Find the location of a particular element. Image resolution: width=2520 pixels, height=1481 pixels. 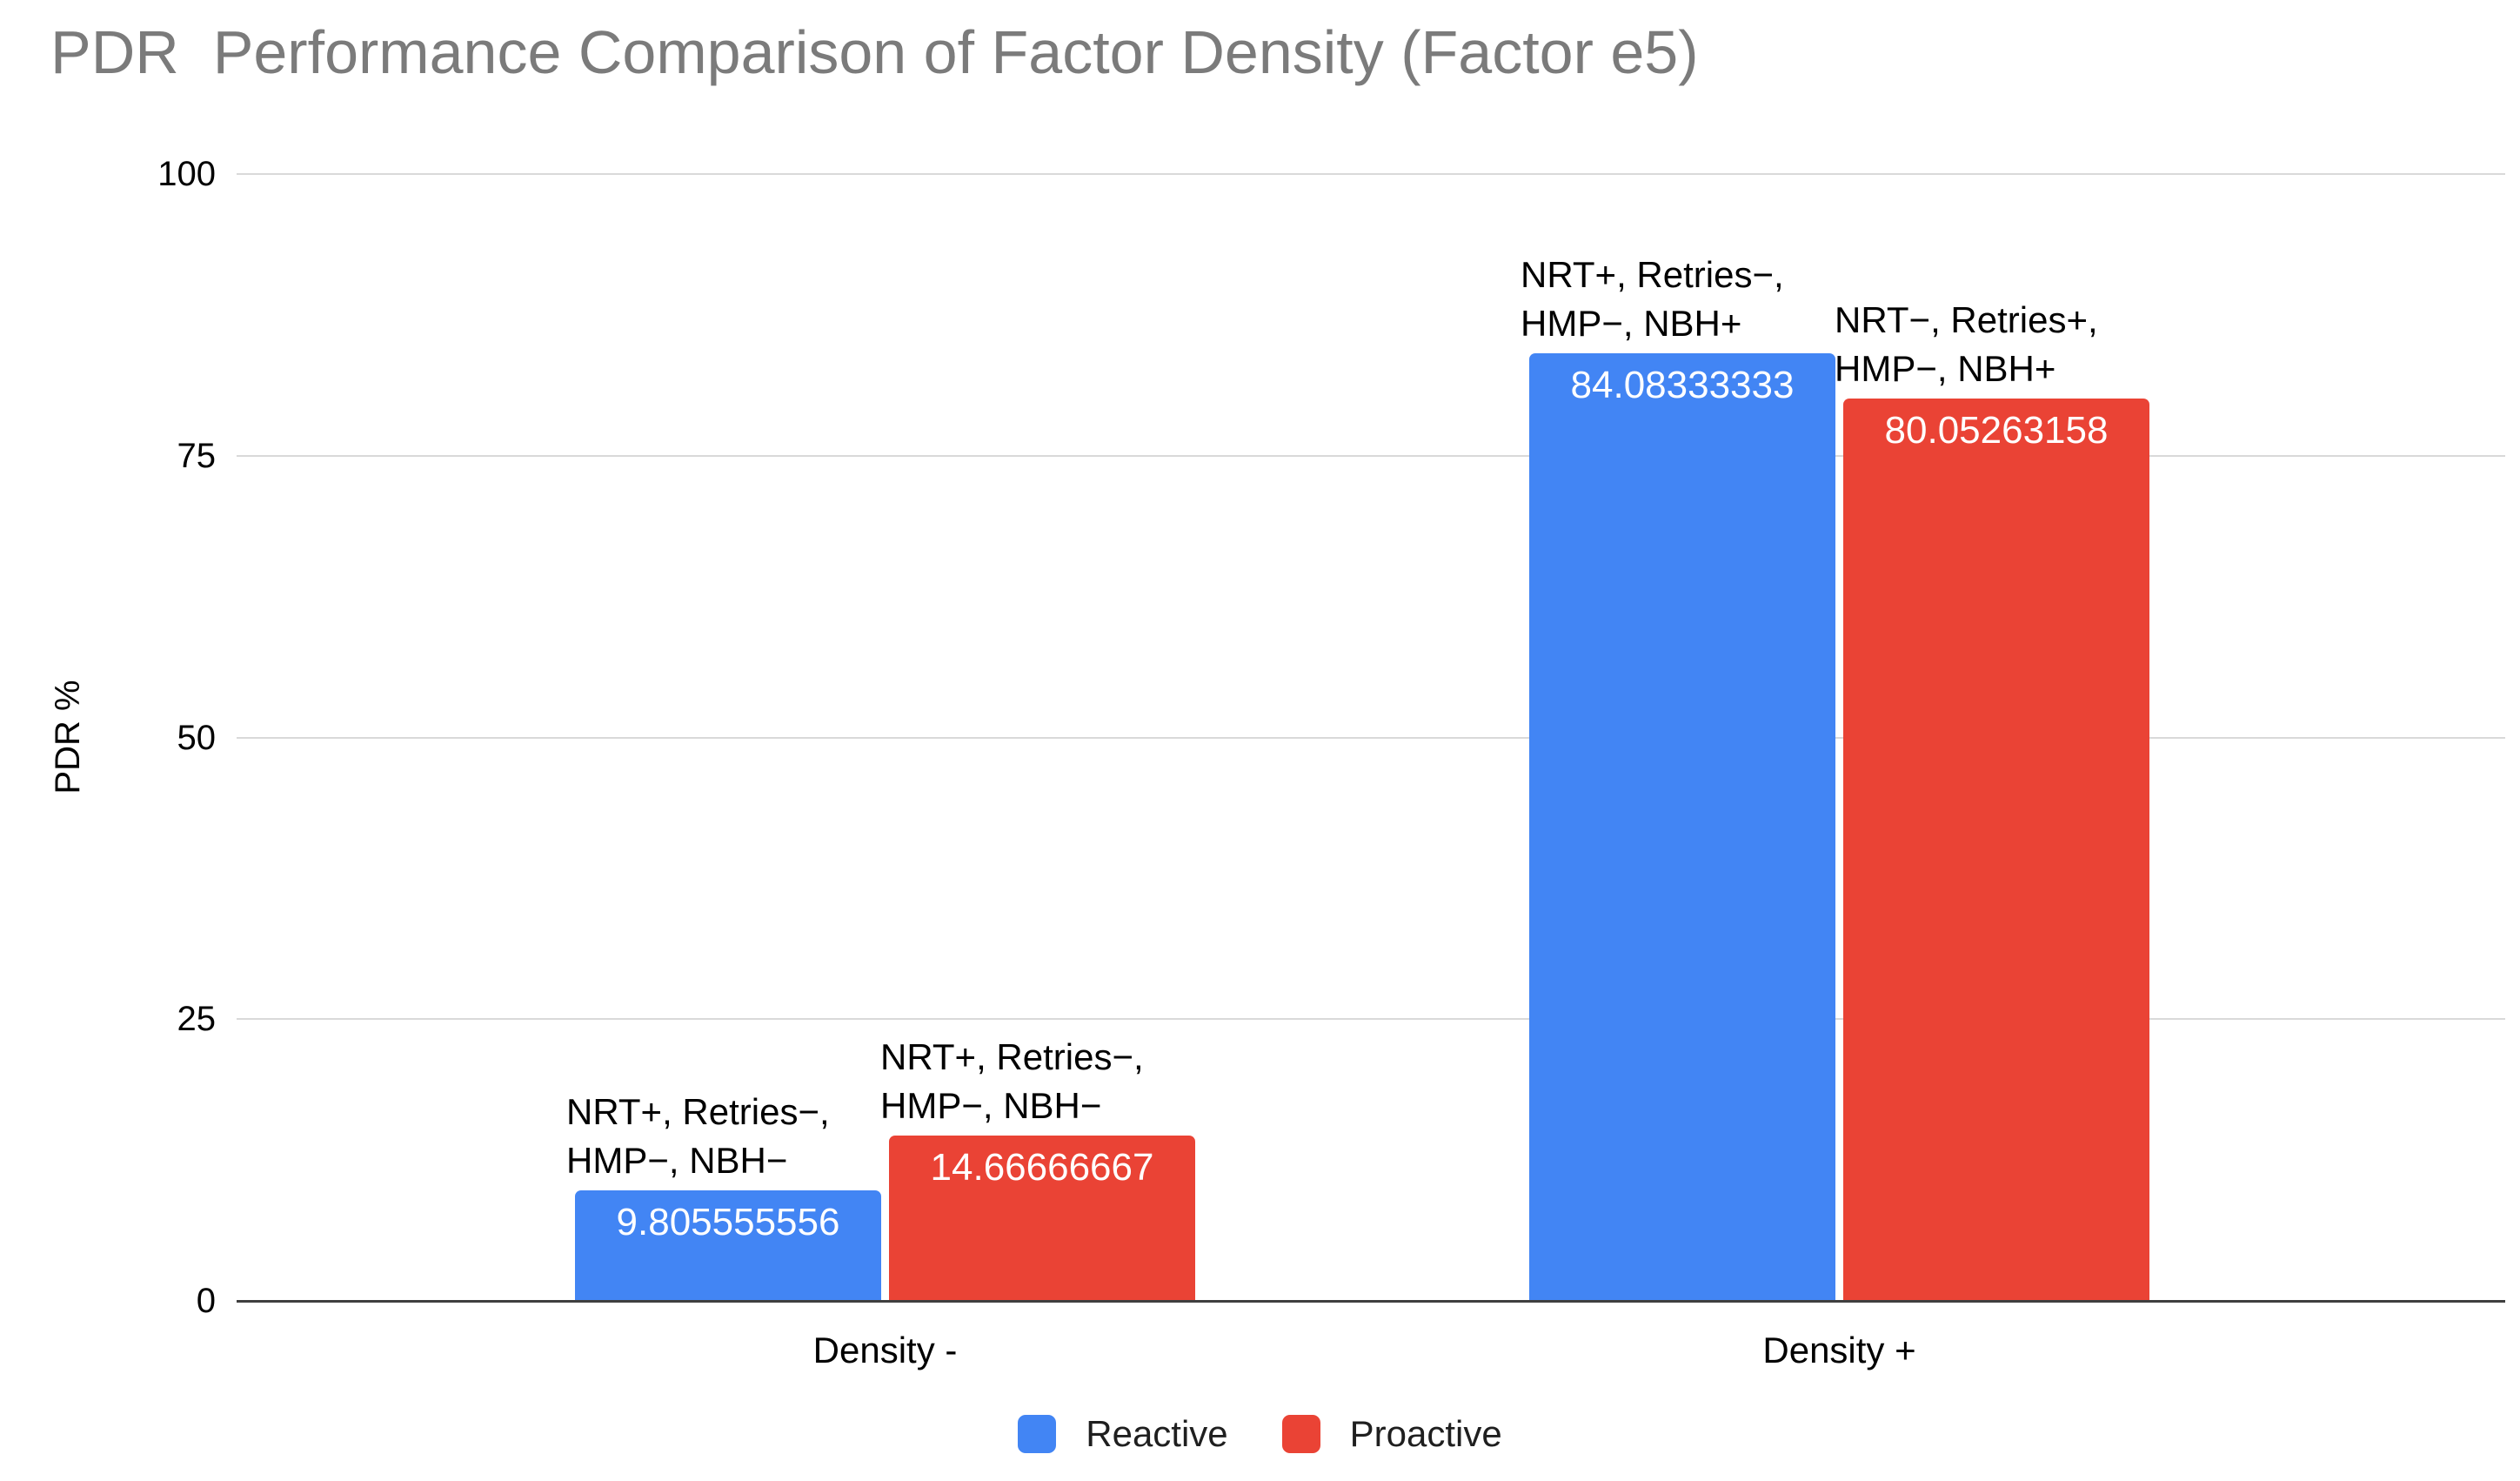

legend-swatch-reactive is located at coordinates (1037, 1434).